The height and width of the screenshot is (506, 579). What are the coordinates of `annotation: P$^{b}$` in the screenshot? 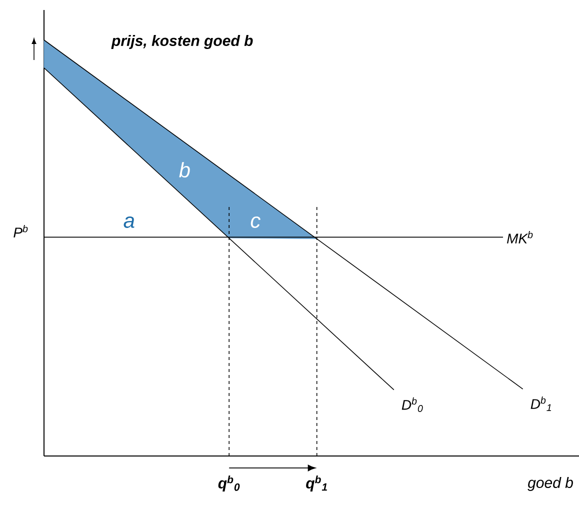 It's located at (21, 231).